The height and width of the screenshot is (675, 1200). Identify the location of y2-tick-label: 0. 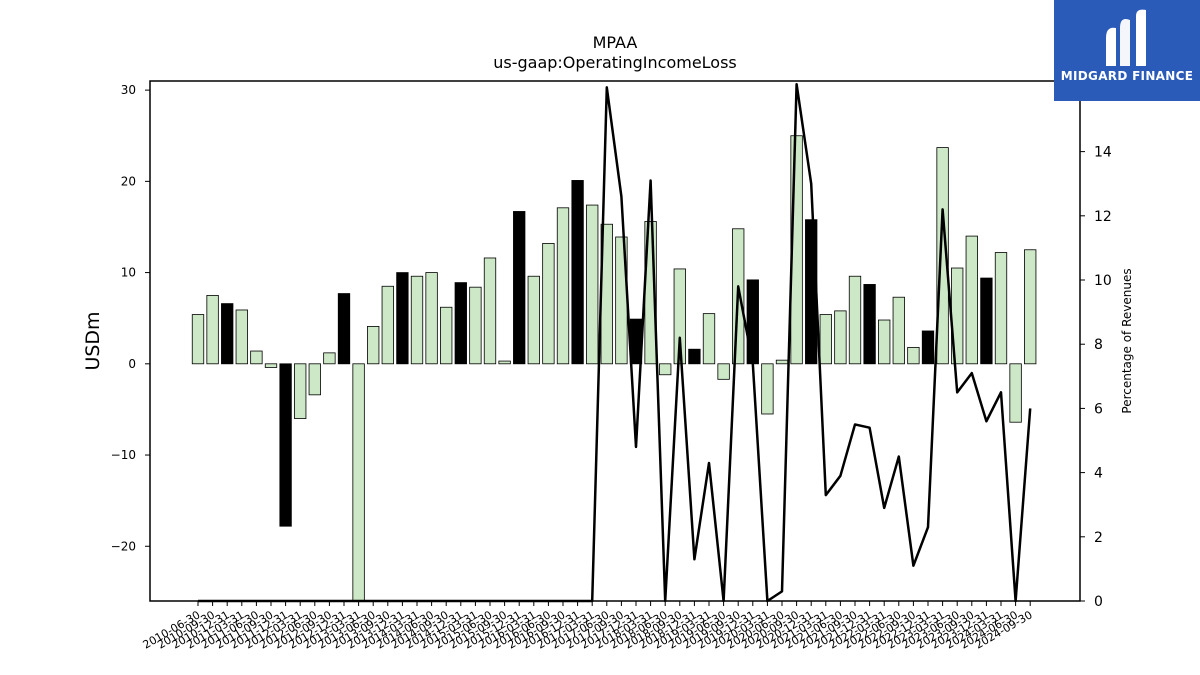
(1098, 602).